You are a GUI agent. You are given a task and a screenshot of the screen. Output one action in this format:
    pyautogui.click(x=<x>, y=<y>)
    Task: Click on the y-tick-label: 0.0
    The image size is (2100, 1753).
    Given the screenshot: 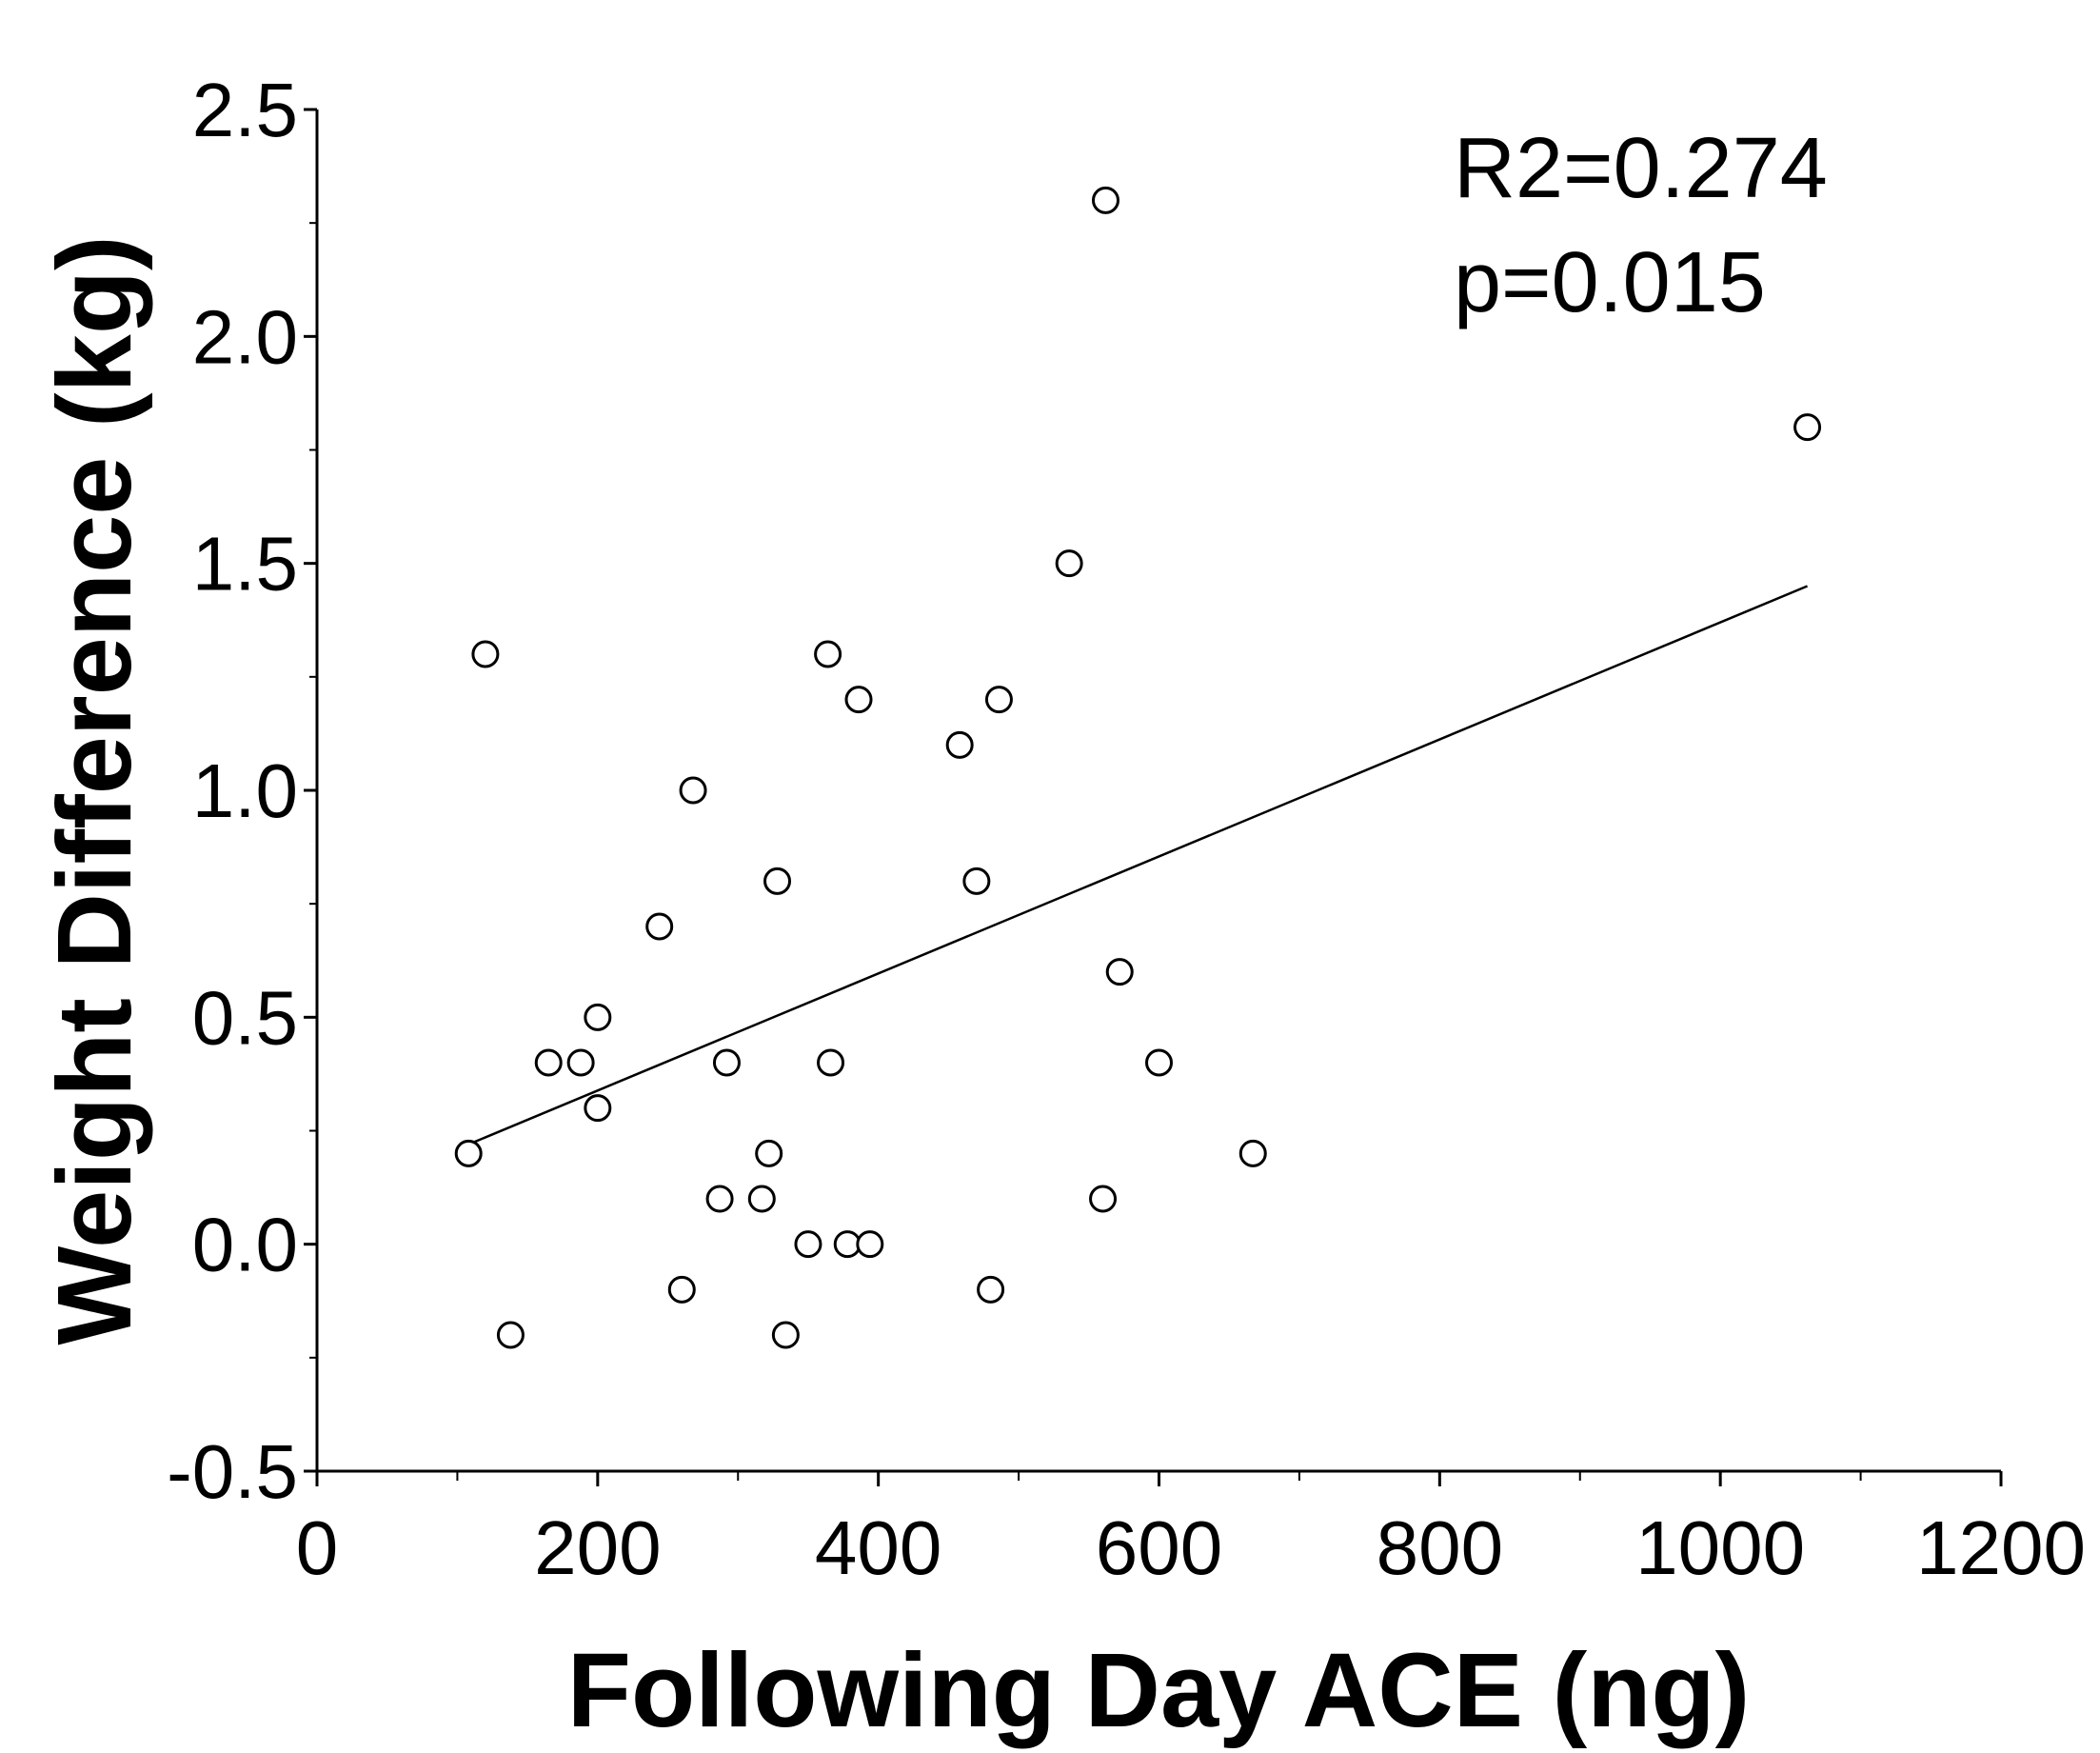 What is the action you would take?
    pyautogui.click(x=245, y=1245)
    